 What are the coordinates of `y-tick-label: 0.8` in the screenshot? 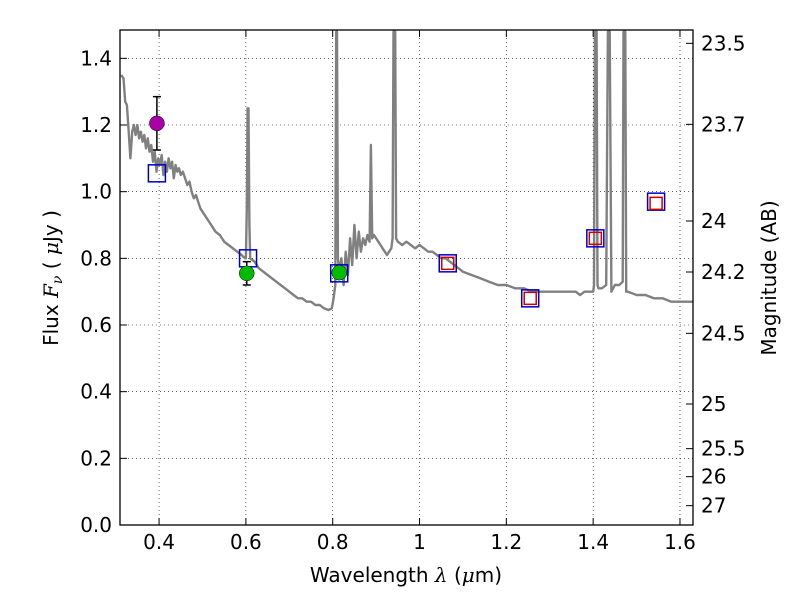 It's located at (96, 258).